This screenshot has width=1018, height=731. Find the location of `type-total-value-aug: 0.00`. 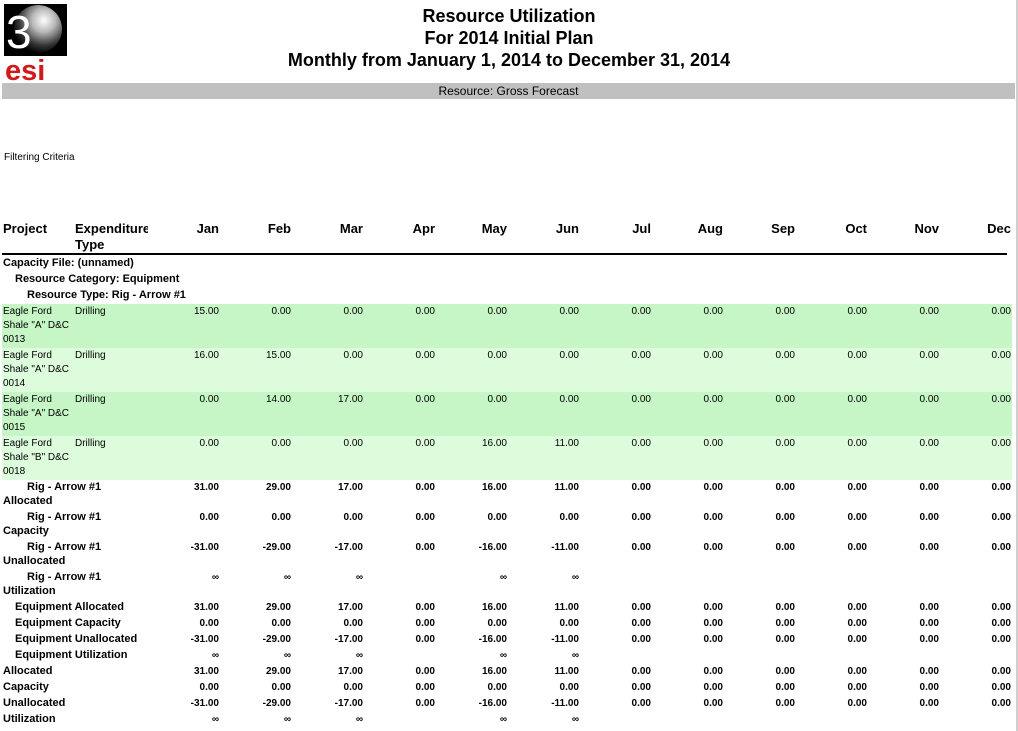

type-total-value-aug: 0.00 is located at coordinates (713, 517).